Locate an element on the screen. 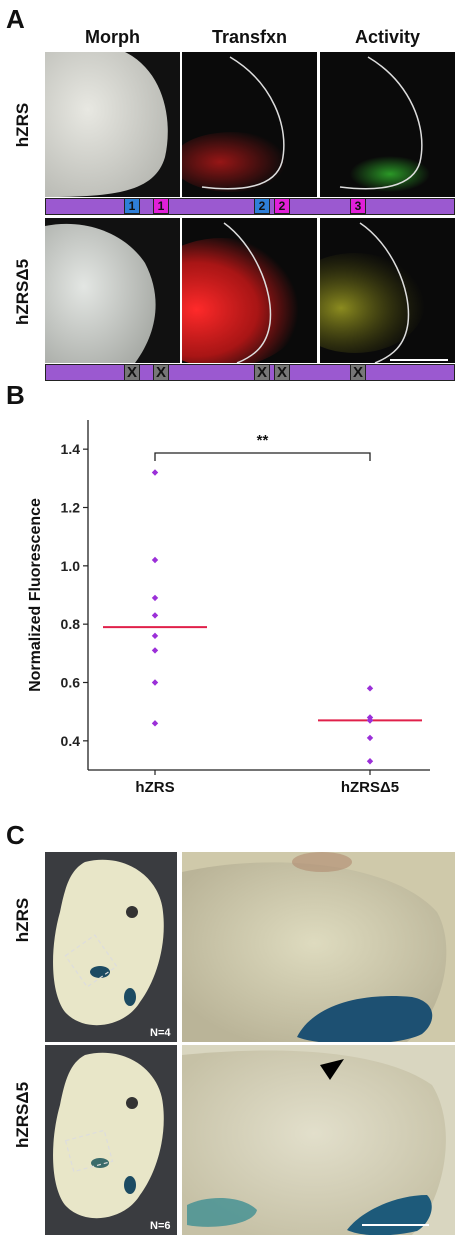 The height and width of the screenshot is (1238, 457). row-label-hzrsd5-c: hZRSΔ5 is located at coordinates (22, 1115).